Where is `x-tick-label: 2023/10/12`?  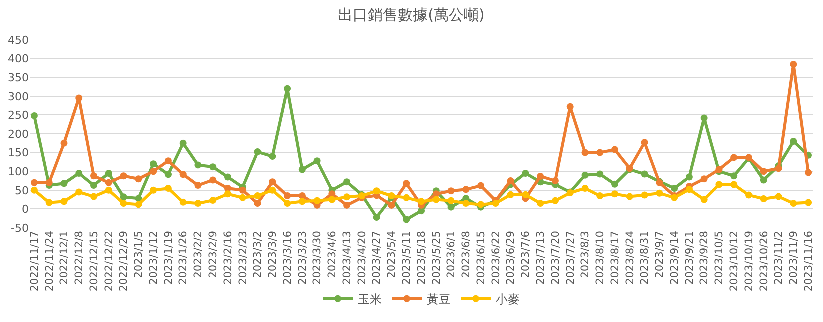 x-tick-label: 2023/10/12 is located at coordinates (734, 261).